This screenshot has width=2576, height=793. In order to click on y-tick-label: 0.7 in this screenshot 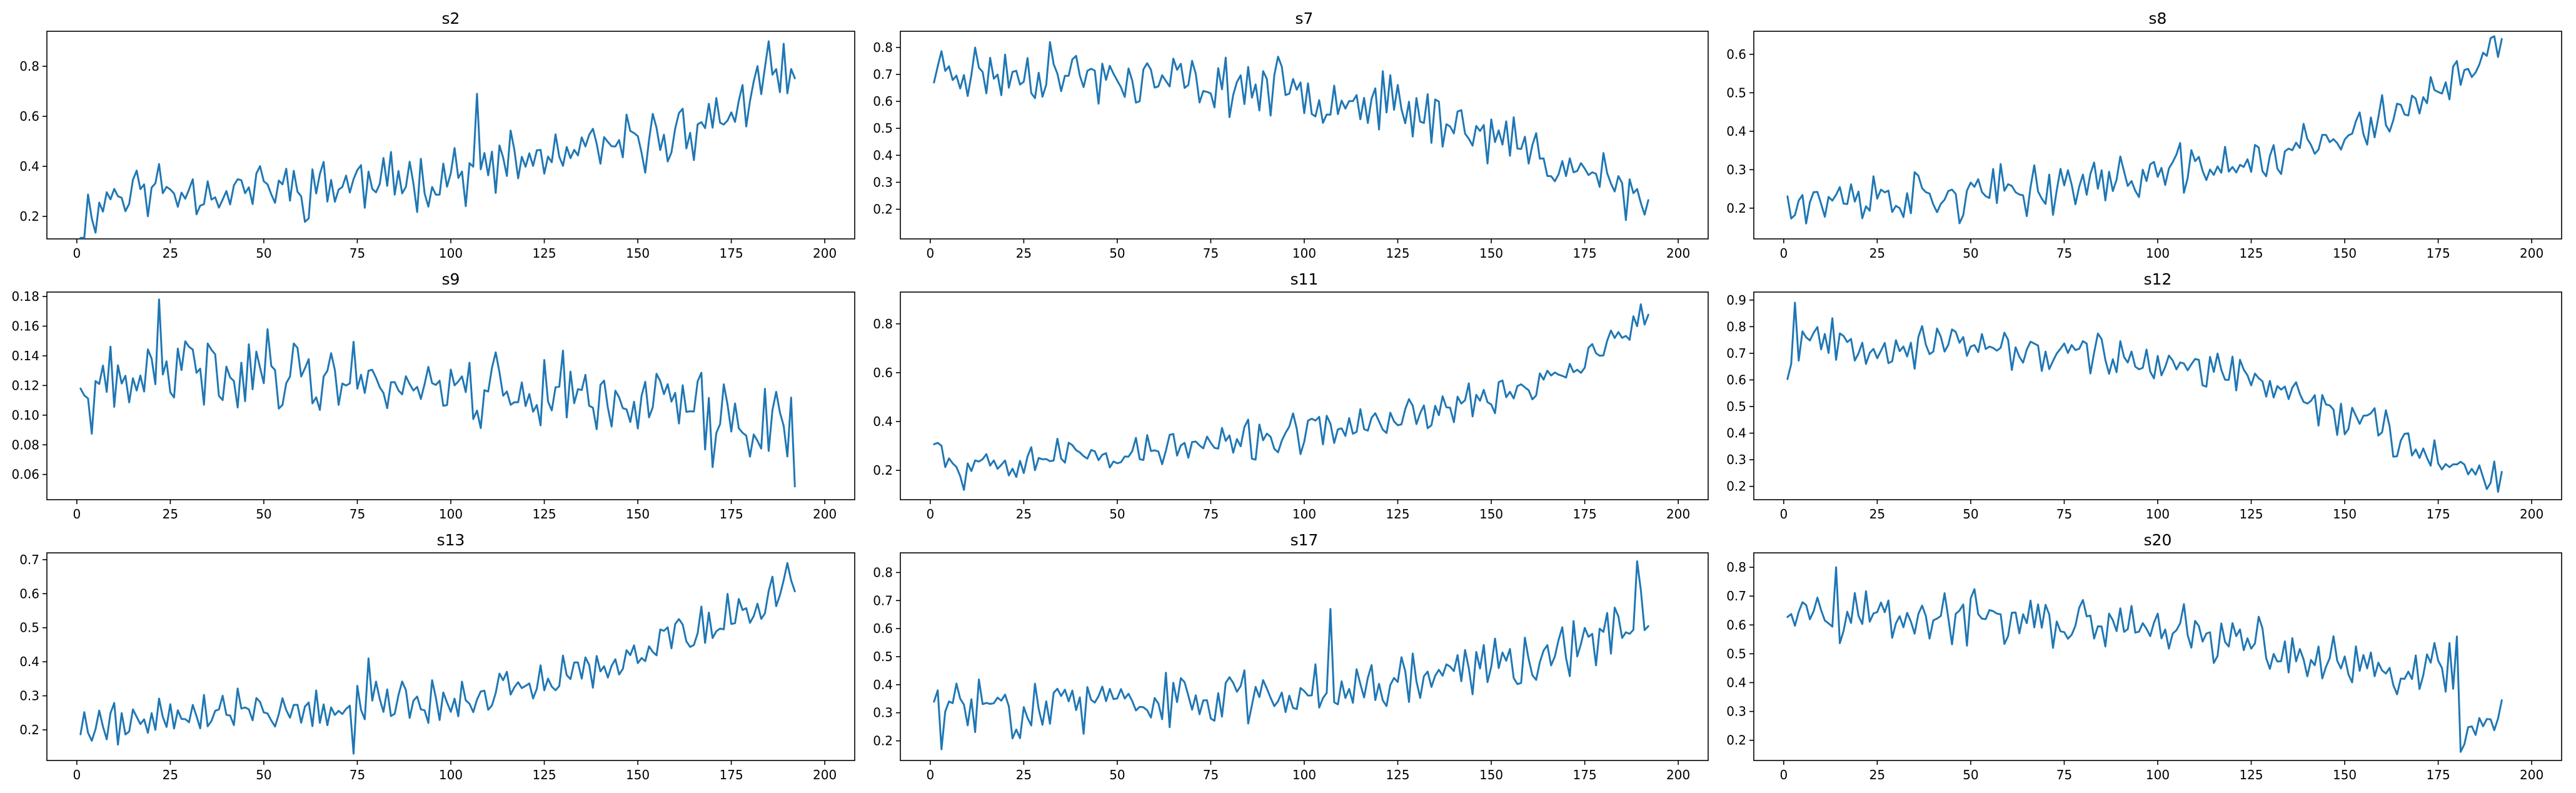, I will do `click(1736, 596)`.